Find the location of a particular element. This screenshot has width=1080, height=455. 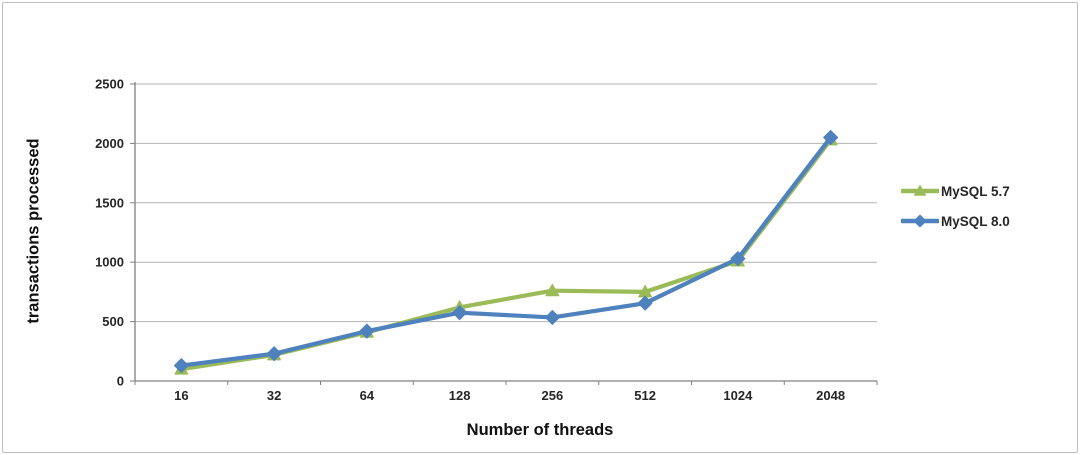

y-tick-label: 500 is located at coordinates (113, 321).